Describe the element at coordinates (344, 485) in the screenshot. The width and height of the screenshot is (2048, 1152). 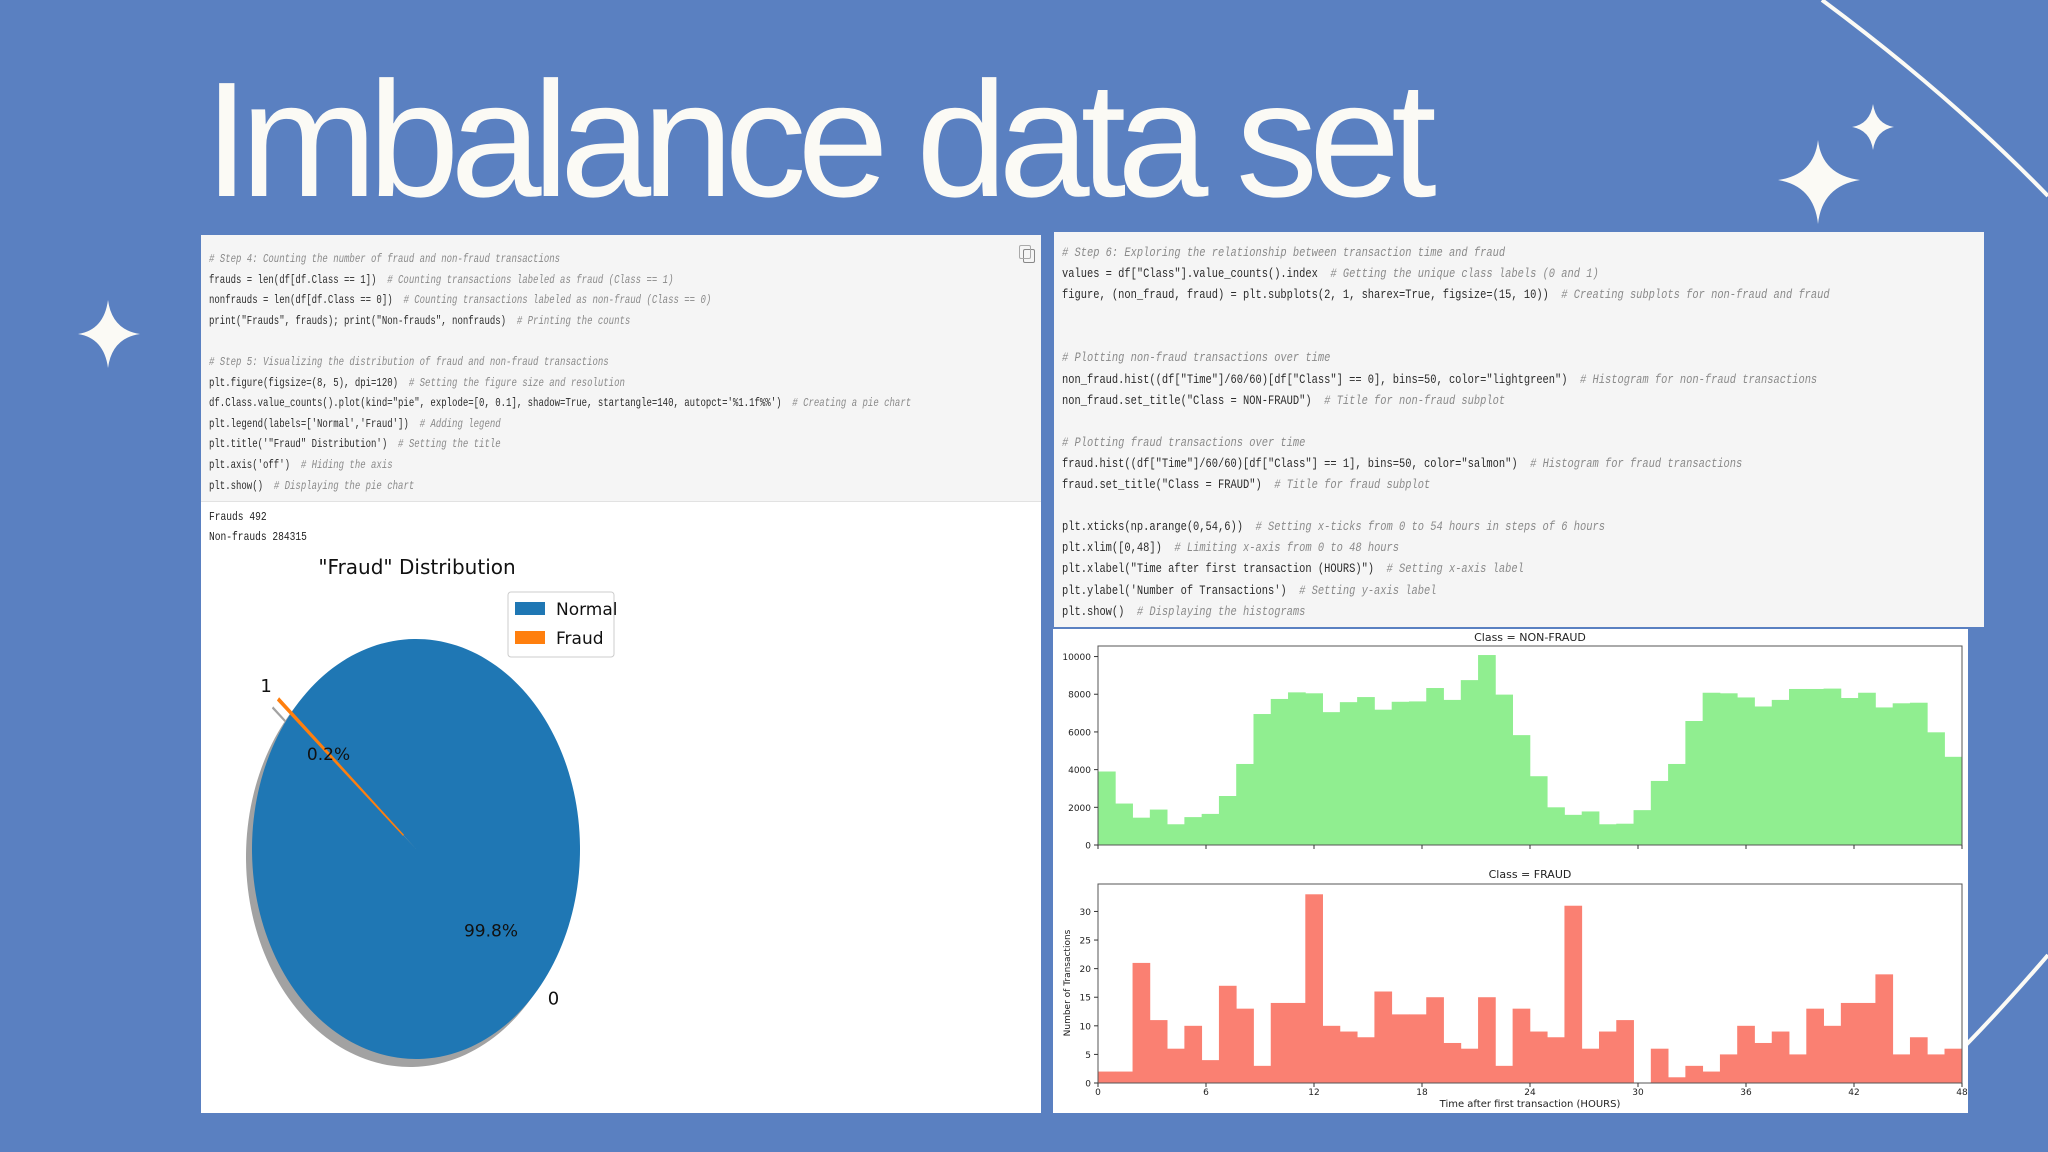
I see `code-comment: # Displaying the pie chart` at that location.